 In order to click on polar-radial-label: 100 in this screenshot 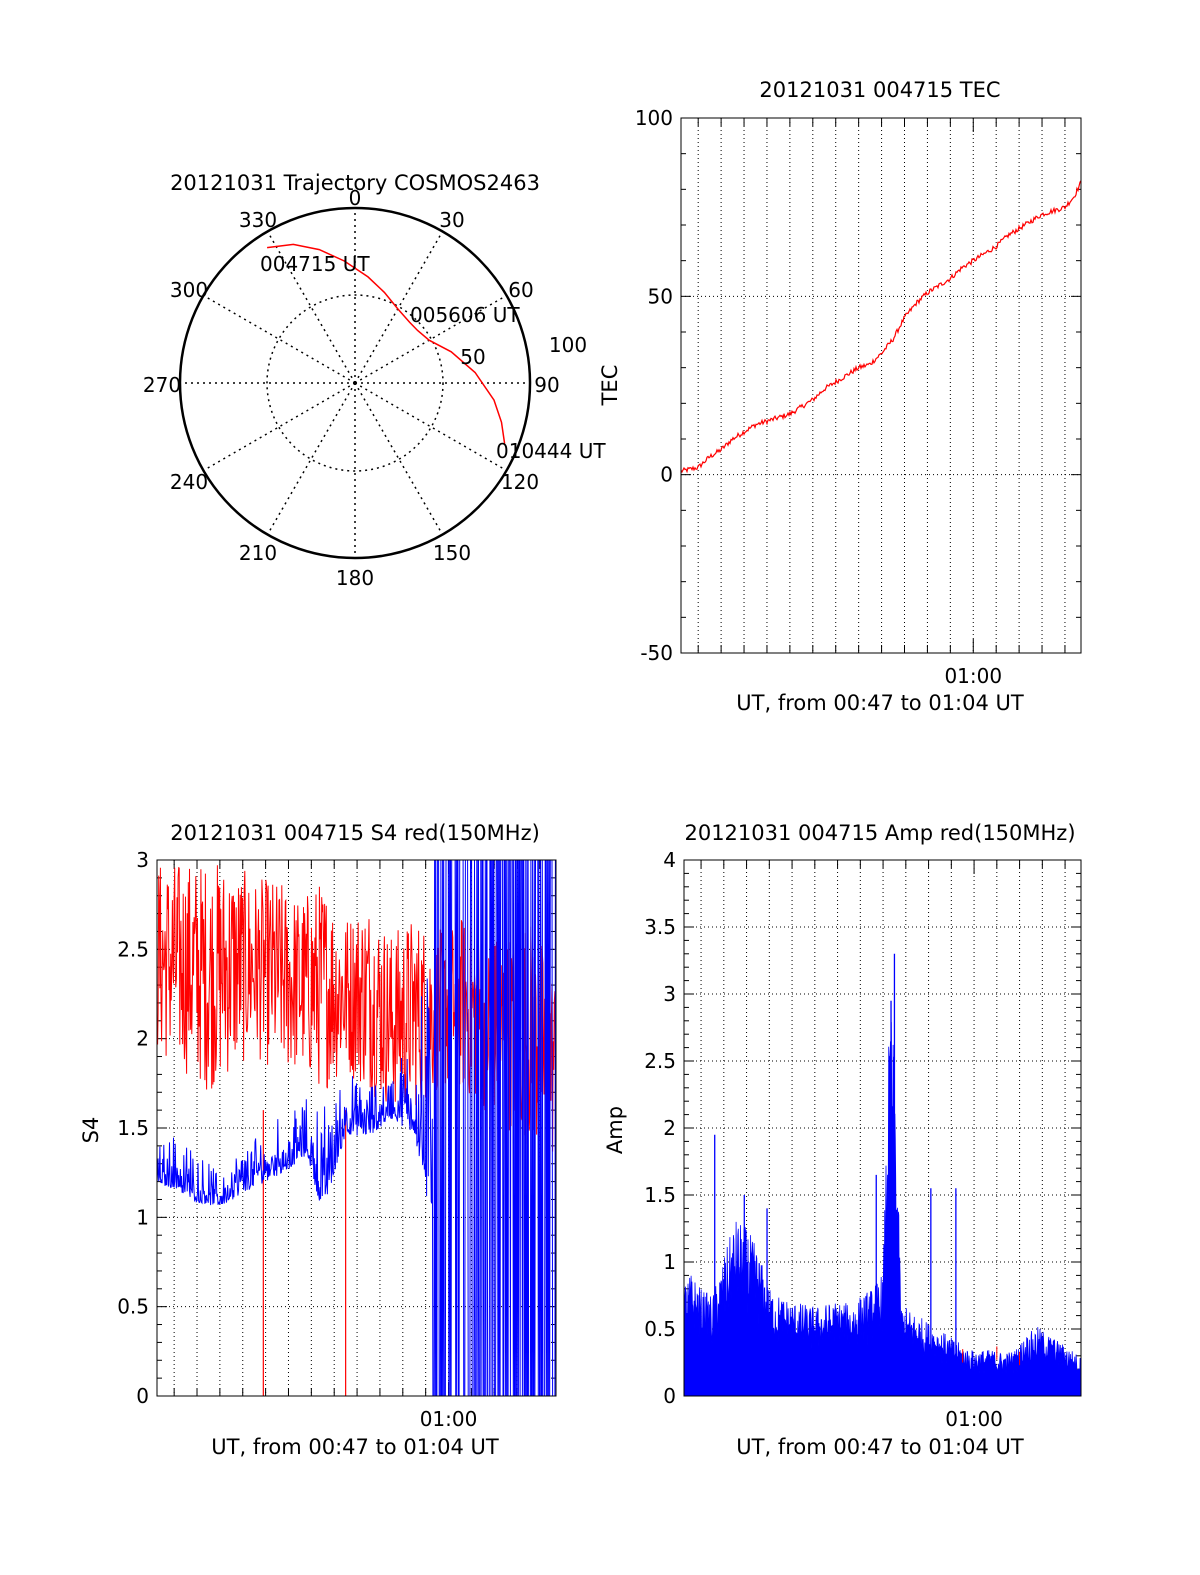, I will do `click(568, 345)`.